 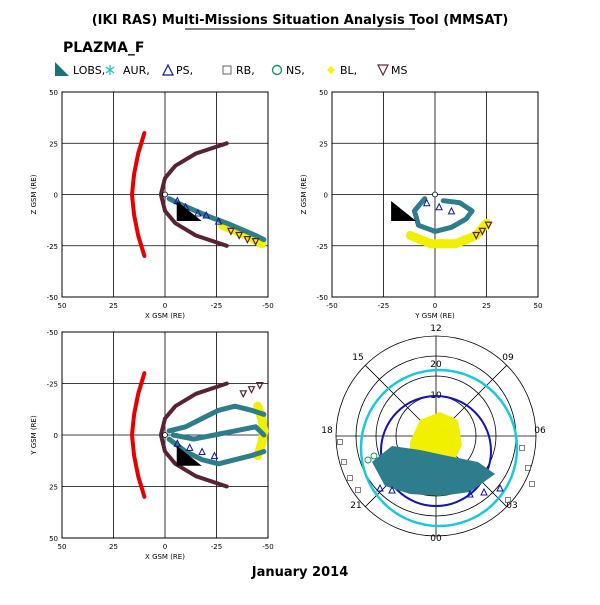 What do you see at coordinates (448, 233) in the screenshot?
I see `boundary-layer-points` at bounding box center [448, 233].